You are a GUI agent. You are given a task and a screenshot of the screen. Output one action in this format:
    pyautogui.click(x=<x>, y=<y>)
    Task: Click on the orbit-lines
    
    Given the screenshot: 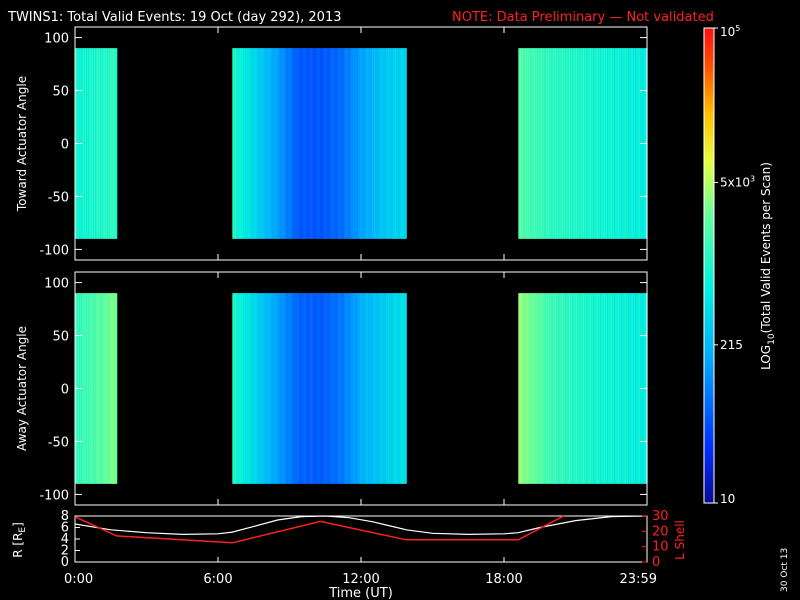 What is the action you would take?
    pyautogui.click(x=361, y=529)
    